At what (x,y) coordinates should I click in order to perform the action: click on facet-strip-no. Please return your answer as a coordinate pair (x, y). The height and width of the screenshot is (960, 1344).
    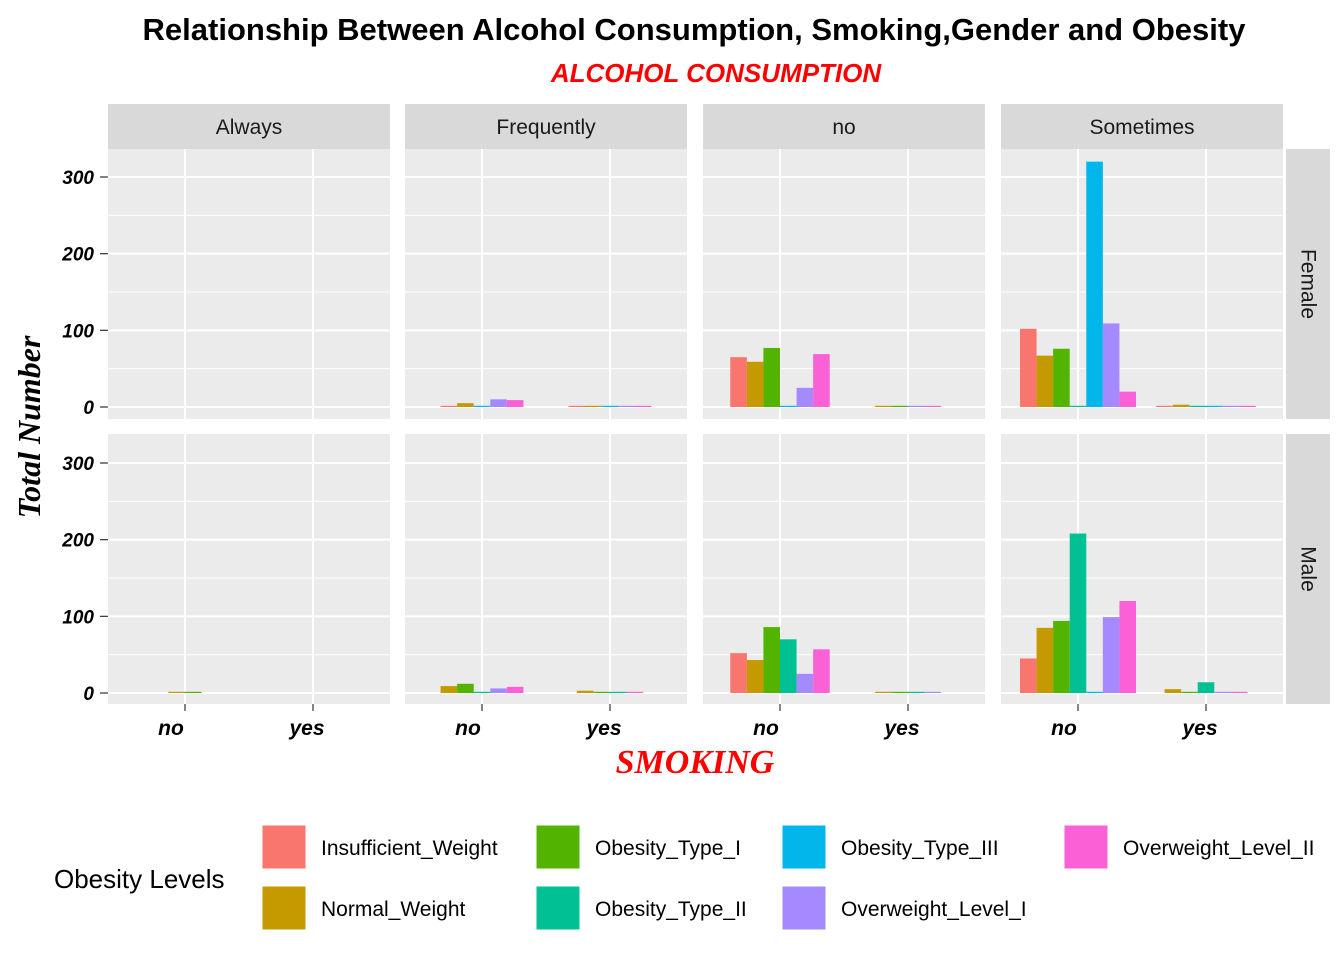
    Looking at the image, I should click on (844, 126).